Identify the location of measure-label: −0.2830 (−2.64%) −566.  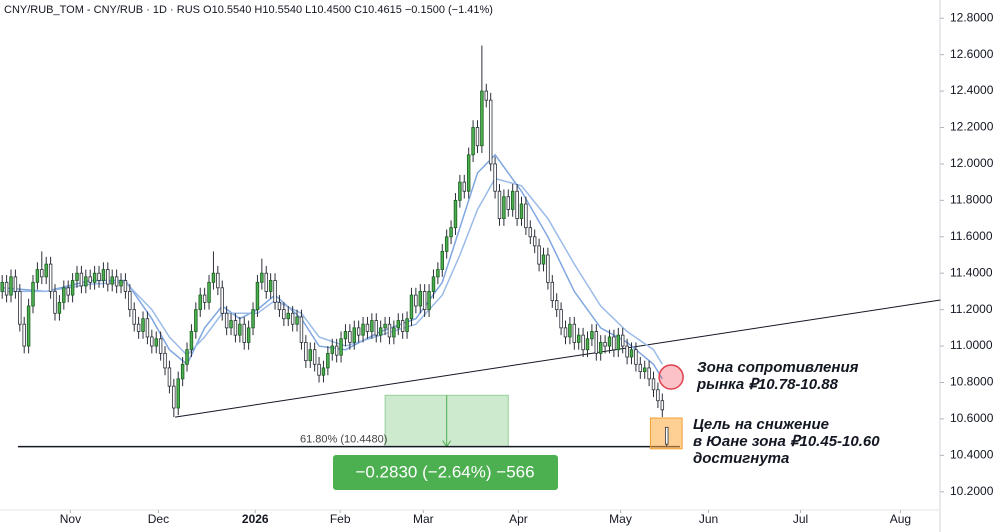
(444, 471).